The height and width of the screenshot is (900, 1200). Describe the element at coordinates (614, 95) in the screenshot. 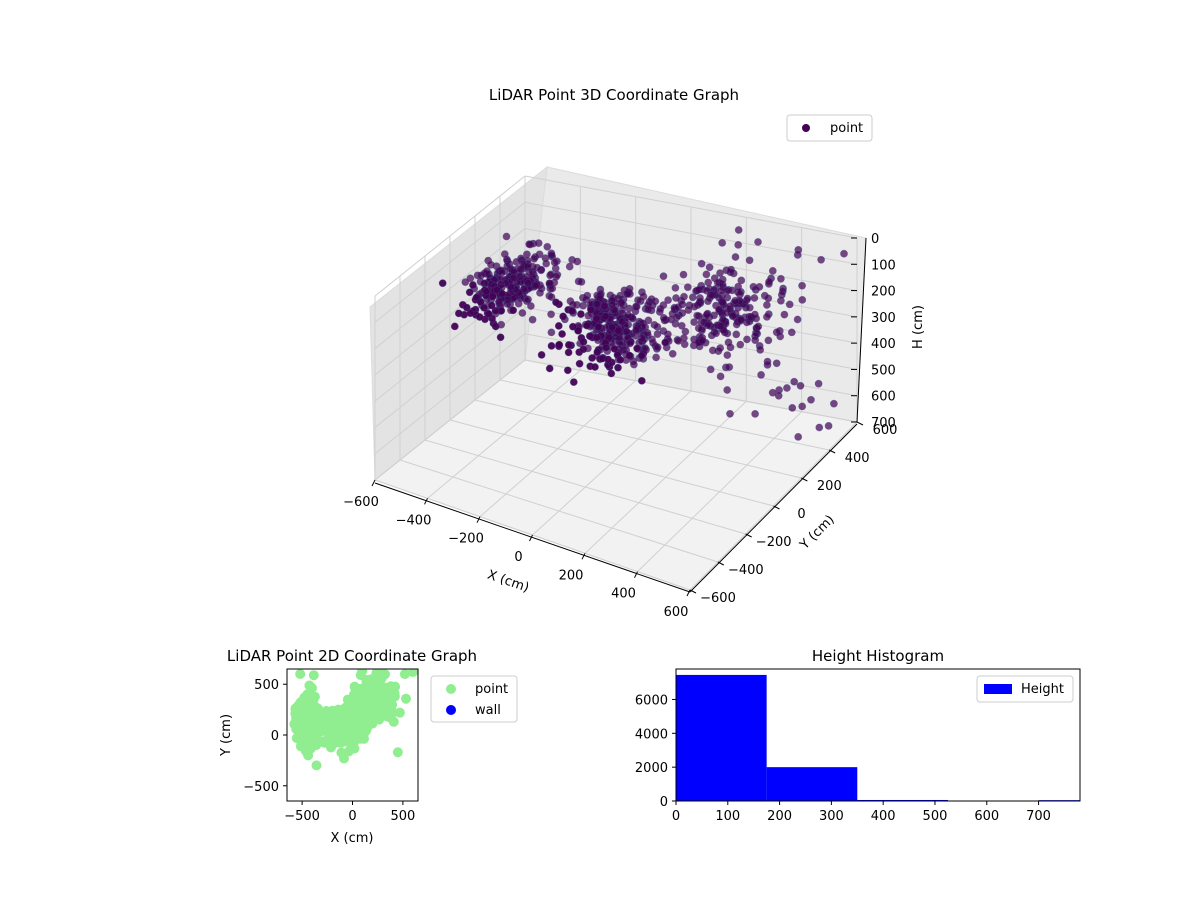

I see `chart3d-title: LiDAR Point 3D Coordinate Graph` at that location.